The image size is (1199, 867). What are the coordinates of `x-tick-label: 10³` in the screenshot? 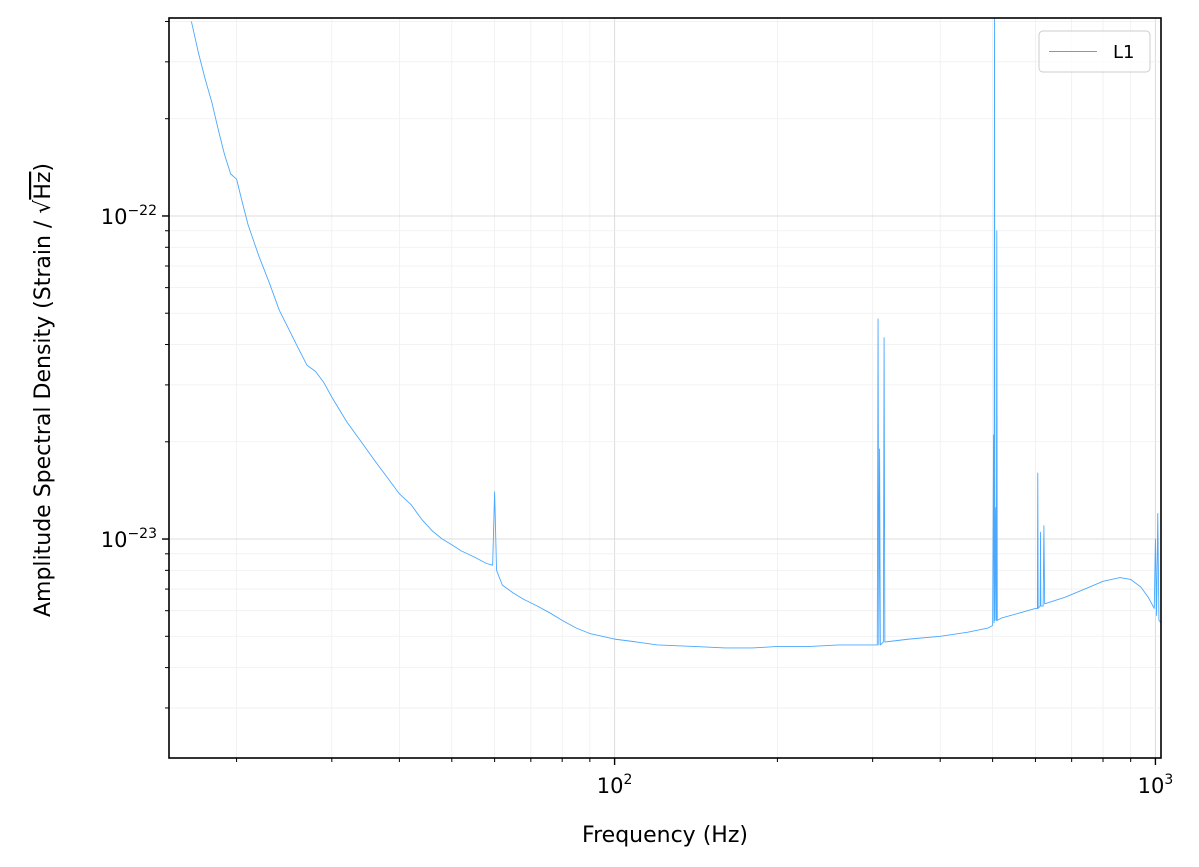 It's located at (1156, 785).